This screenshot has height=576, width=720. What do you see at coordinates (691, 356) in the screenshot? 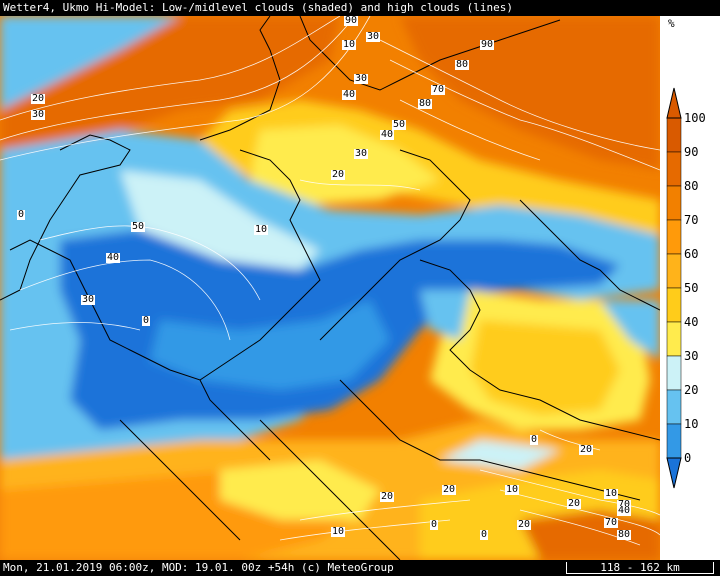
I see `colorbar-tick-label: 30` at bounding box center [691, 356].